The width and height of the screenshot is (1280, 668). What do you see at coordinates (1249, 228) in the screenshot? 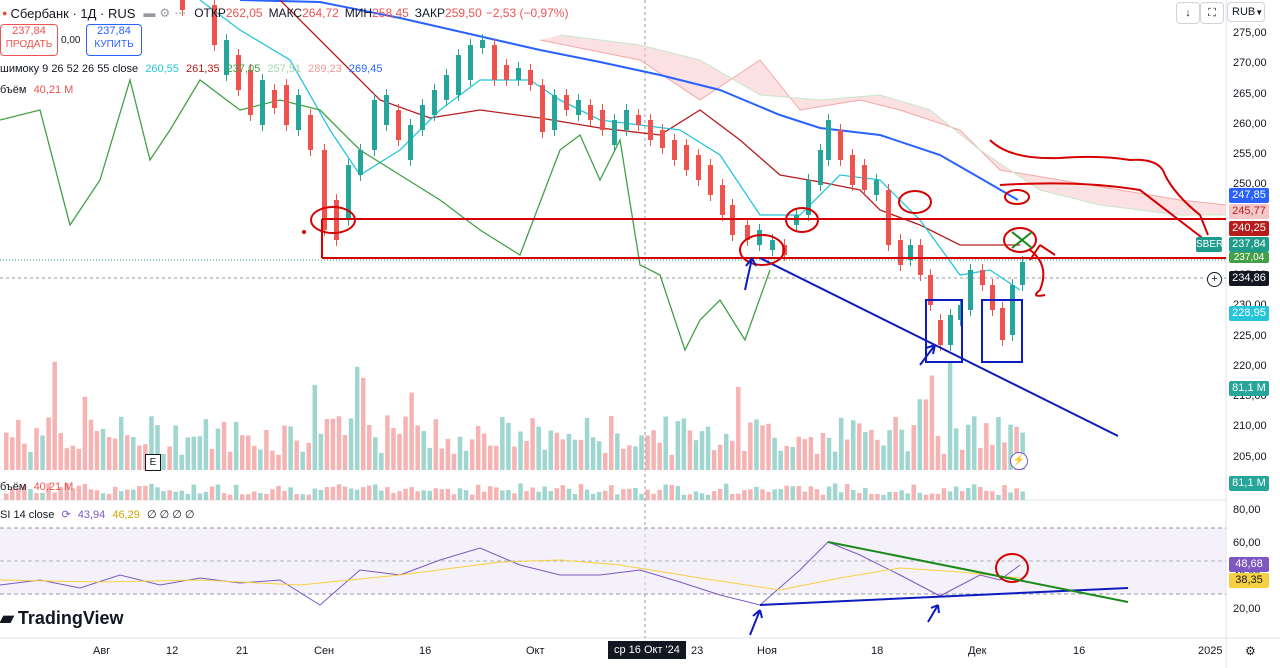
I see `kijun-price-tag: 240,25` at bounding box center [1249, 228].